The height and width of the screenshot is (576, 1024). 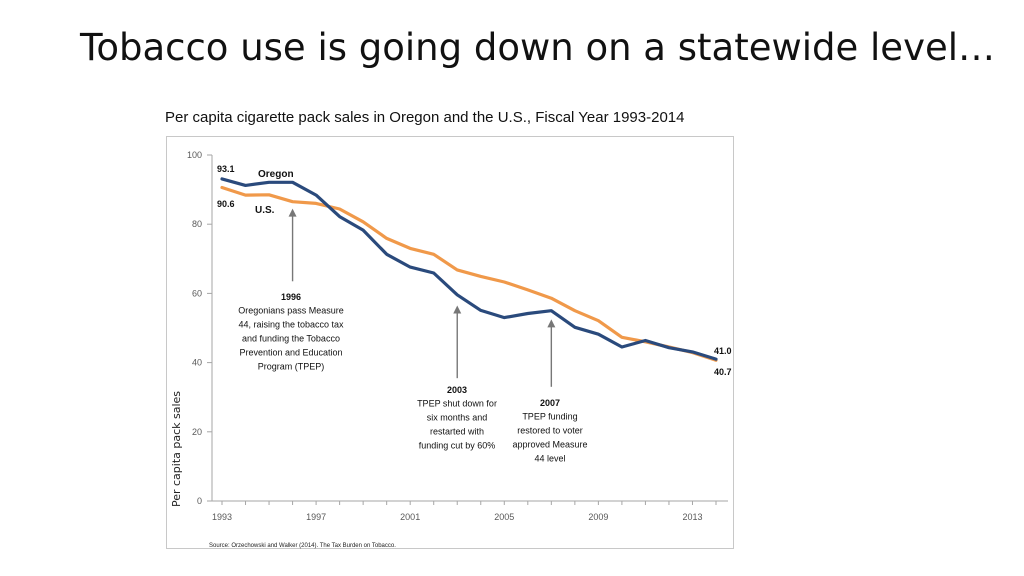 What do you see at coordinates (550, 403) in the screenshot?
I see `annotation-year-2007: 2007` at bounding box center [550, 403].